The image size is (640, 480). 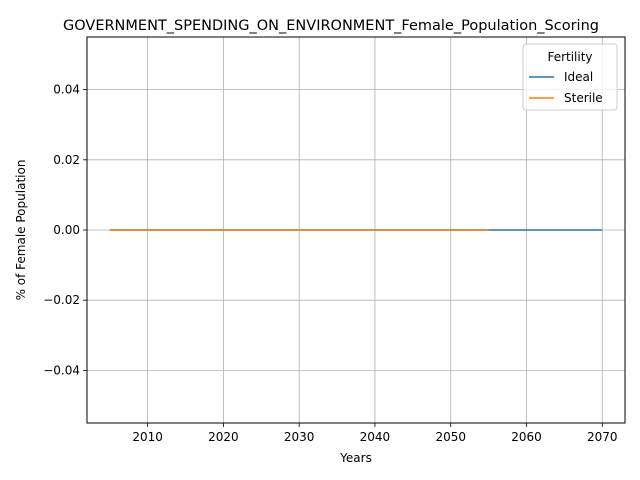 I want to click on x-tick-label: 2010, so click(x=147, y=437).